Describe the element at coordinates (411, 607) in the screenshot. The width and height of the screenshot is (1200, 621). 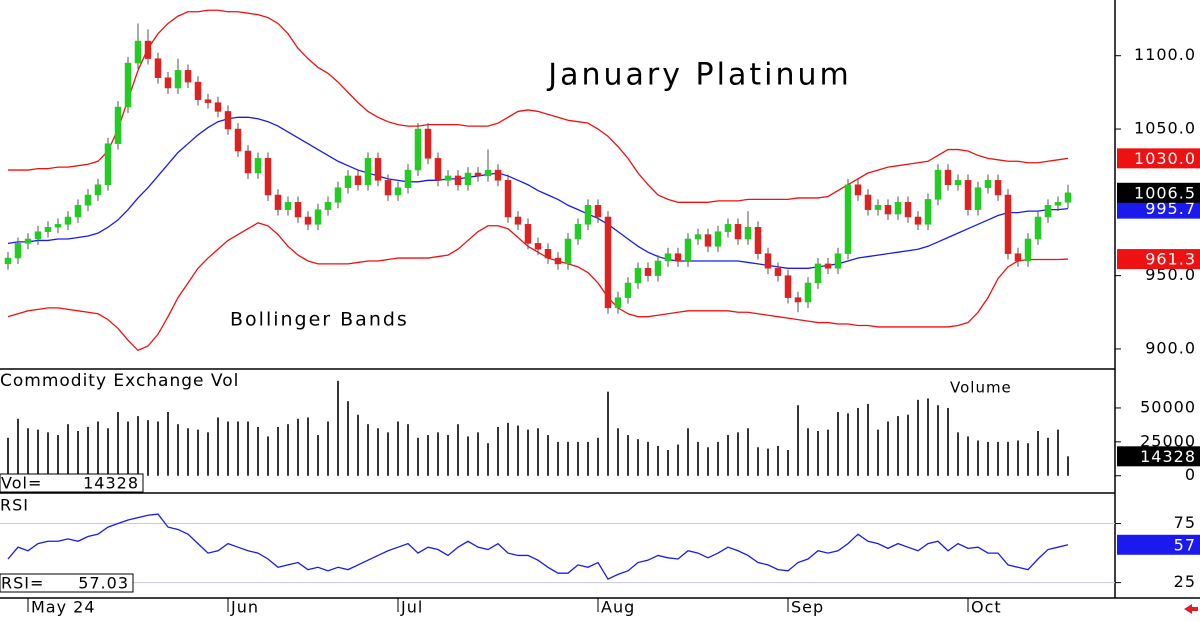
I see `x-tick-label: Jul` at that location.